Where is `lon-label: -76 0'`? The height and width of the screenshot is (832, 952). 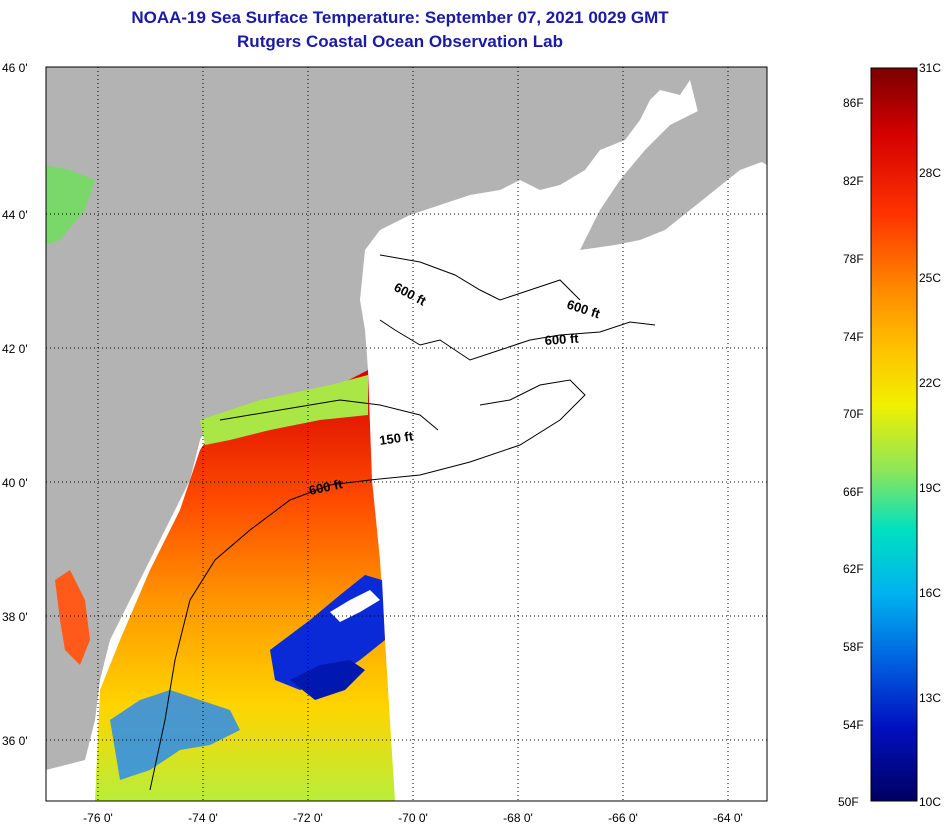 lon-label: -76 0' is located at coordinates (98, 818).